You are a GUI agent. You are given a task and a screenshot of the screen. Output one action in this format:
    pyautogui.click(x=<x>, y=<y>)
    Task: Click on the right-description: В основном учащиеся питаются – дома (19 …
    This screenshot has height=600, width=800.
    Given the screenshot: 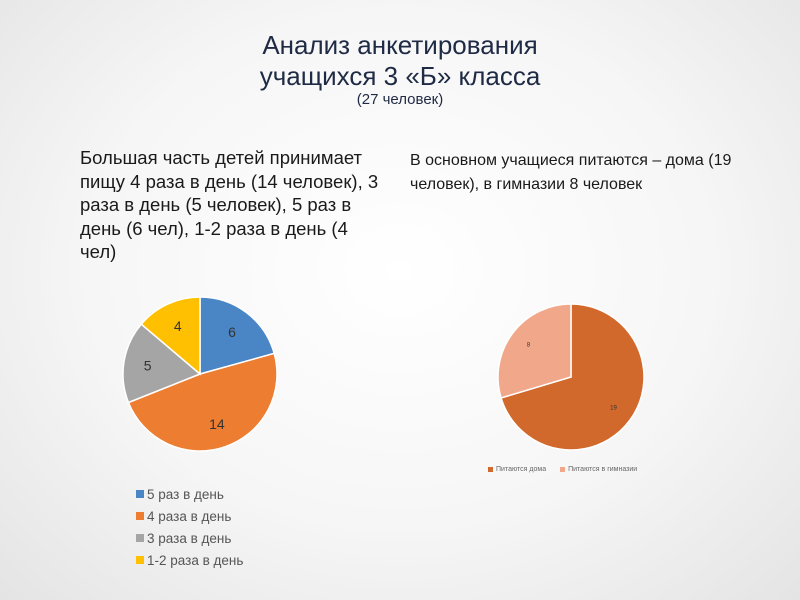 What is the action you would take?
    pyautogui.click(x=571, y=172)
    